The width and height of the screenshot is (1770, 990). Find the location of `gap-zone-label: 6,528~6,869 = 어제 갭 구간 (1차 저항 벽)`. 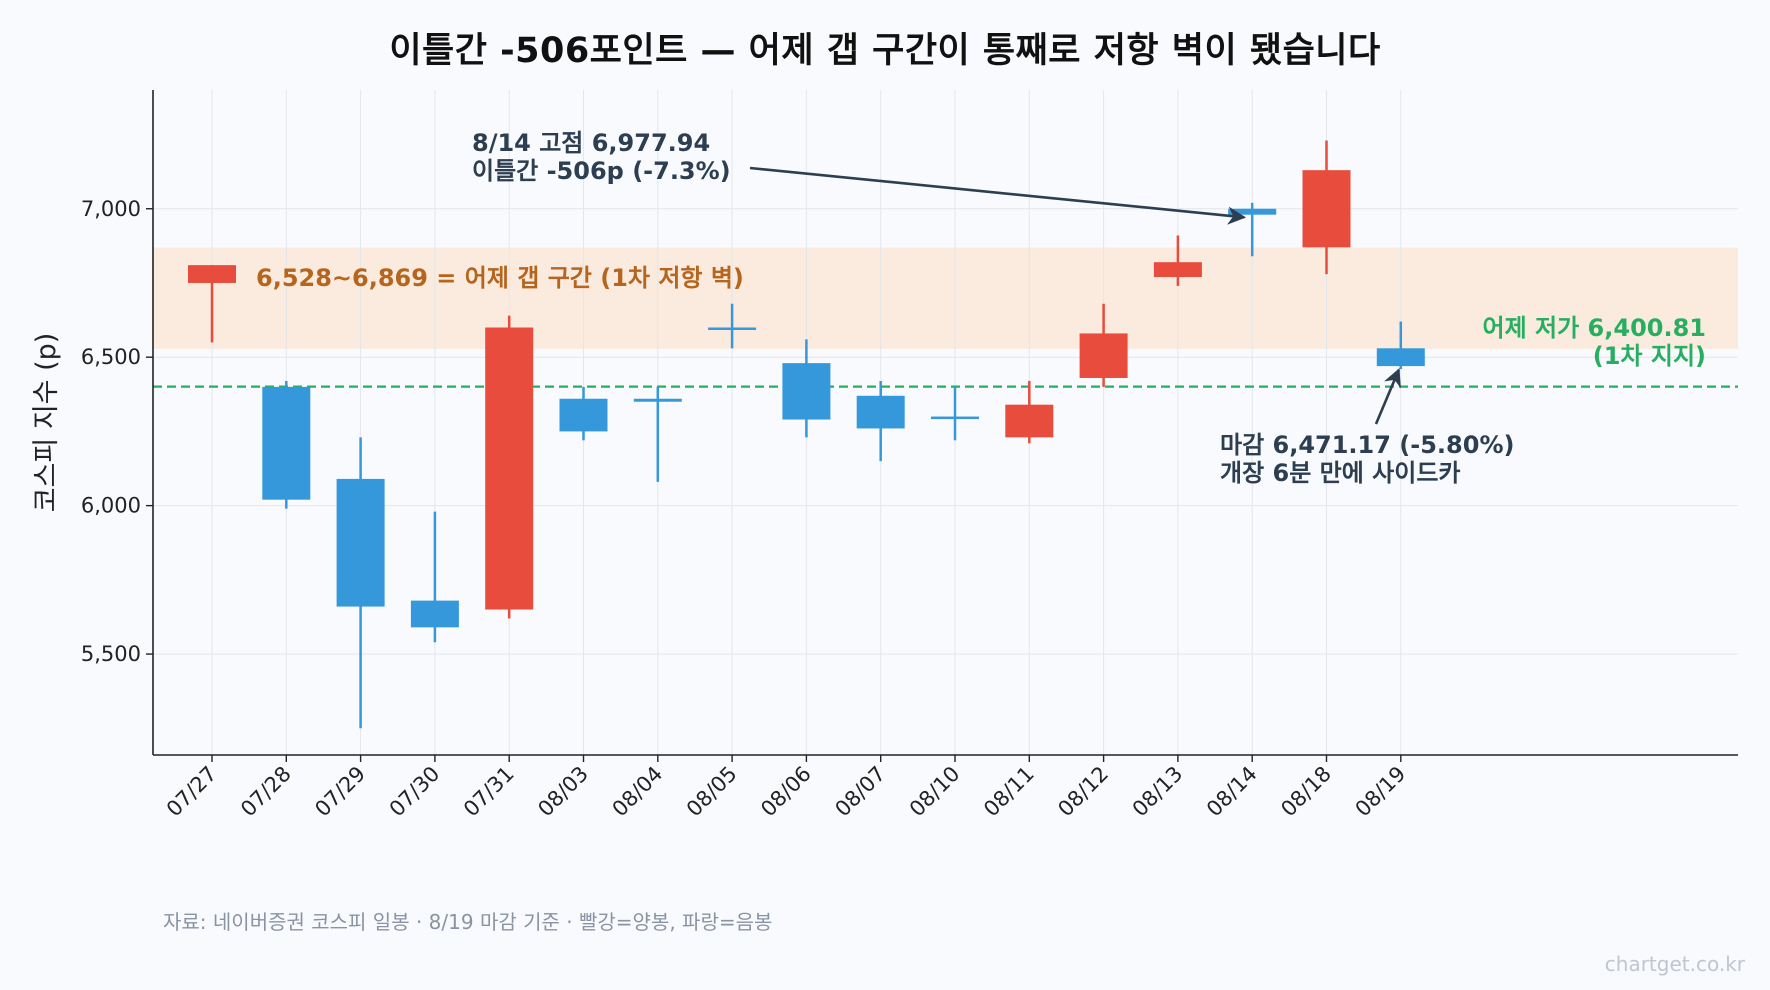

gap-zone-label: 6,528~6,869 = 어제 갭 구간 (1차 저항 벽) is located at coordinates (500, 278).